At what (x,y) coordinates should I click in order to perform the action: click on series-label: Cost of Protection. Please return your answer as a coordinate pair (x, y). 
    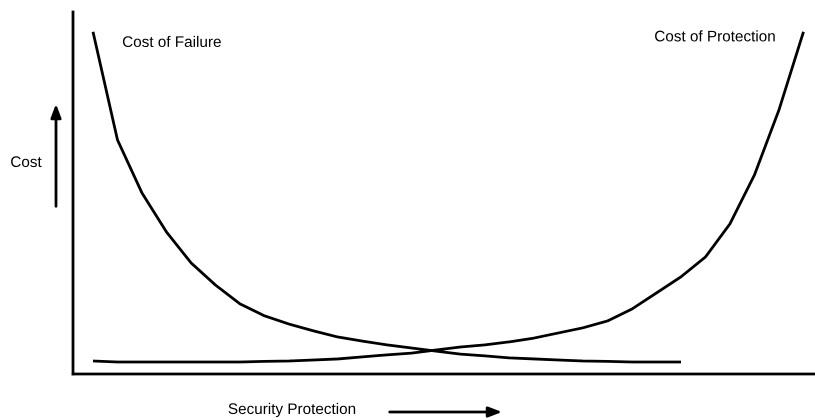
    Looking at the image, I should click on (715, 36).